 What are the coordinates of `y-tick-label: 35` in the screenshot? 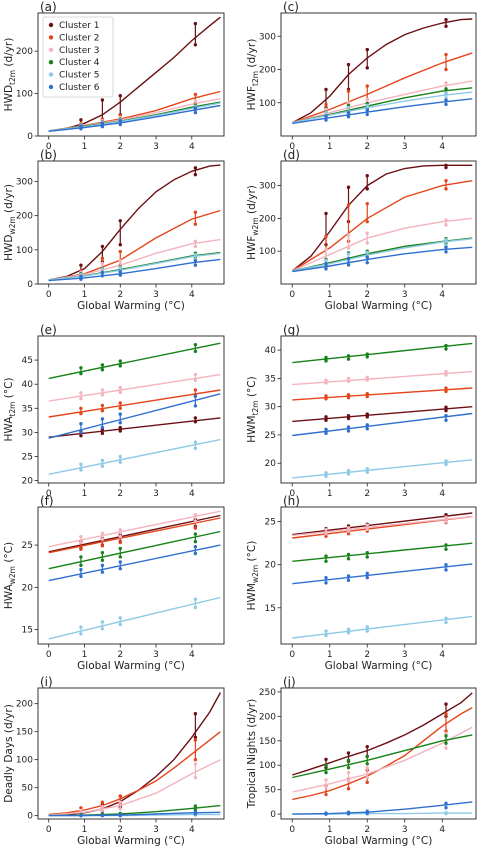 It's located at (270, 379).